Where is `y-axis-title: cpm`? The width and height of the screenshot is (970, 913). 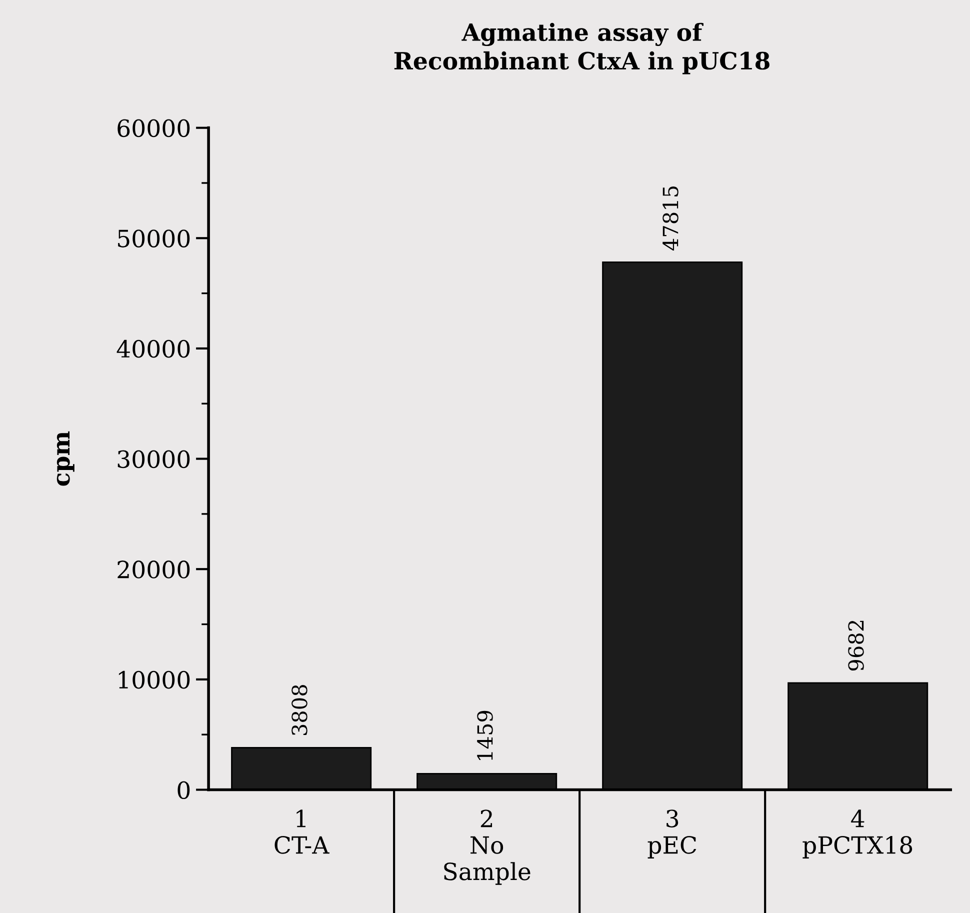
y-axis-title: cpm is located at coordinates (65, 458).